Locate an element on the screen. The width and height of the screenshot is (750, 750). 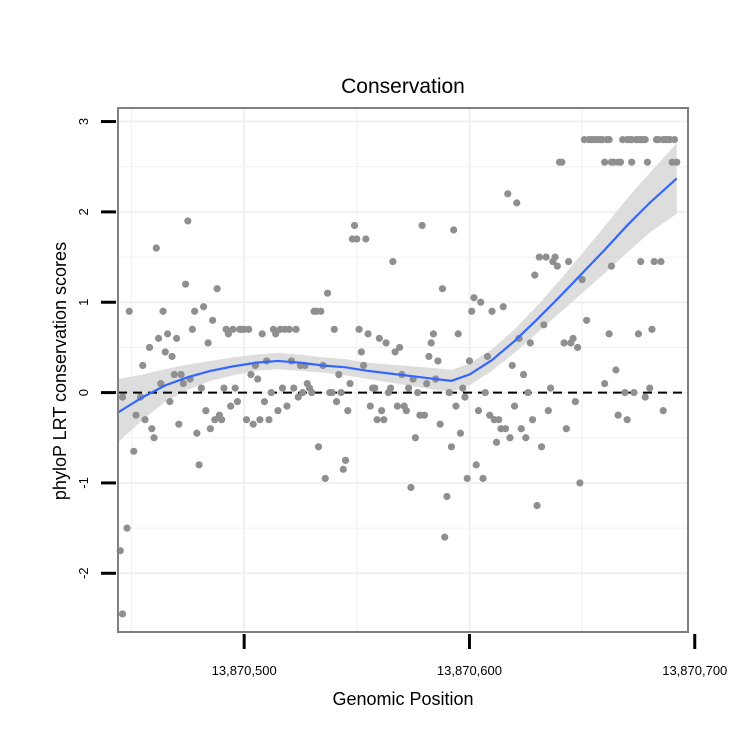
x-tick-label: 13,870,500 is located at coordinates (244, 670).